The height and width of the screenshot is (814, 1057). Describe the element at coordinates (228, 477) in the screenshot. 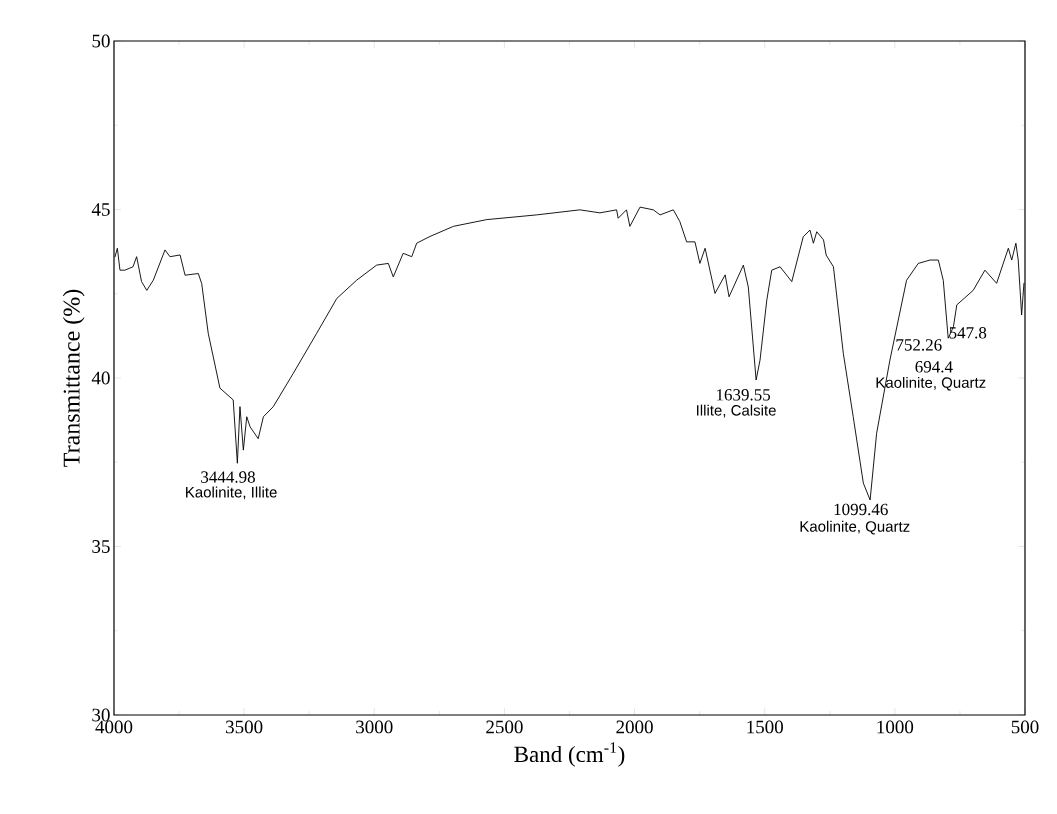

I see `annotation: 3444.98` at that location.